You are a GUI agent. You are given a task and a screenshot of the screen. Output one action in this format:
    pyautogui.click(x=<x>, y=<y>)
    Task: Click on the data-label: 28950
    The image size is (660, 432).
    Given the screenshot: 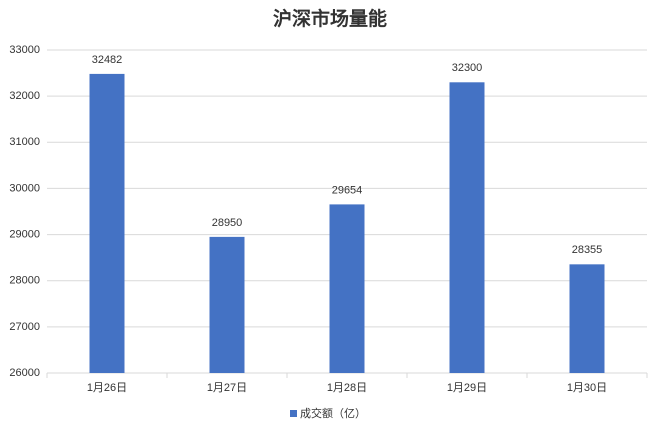 What is the action you would take?
    pyautogui.click(x=227, y=223)
    